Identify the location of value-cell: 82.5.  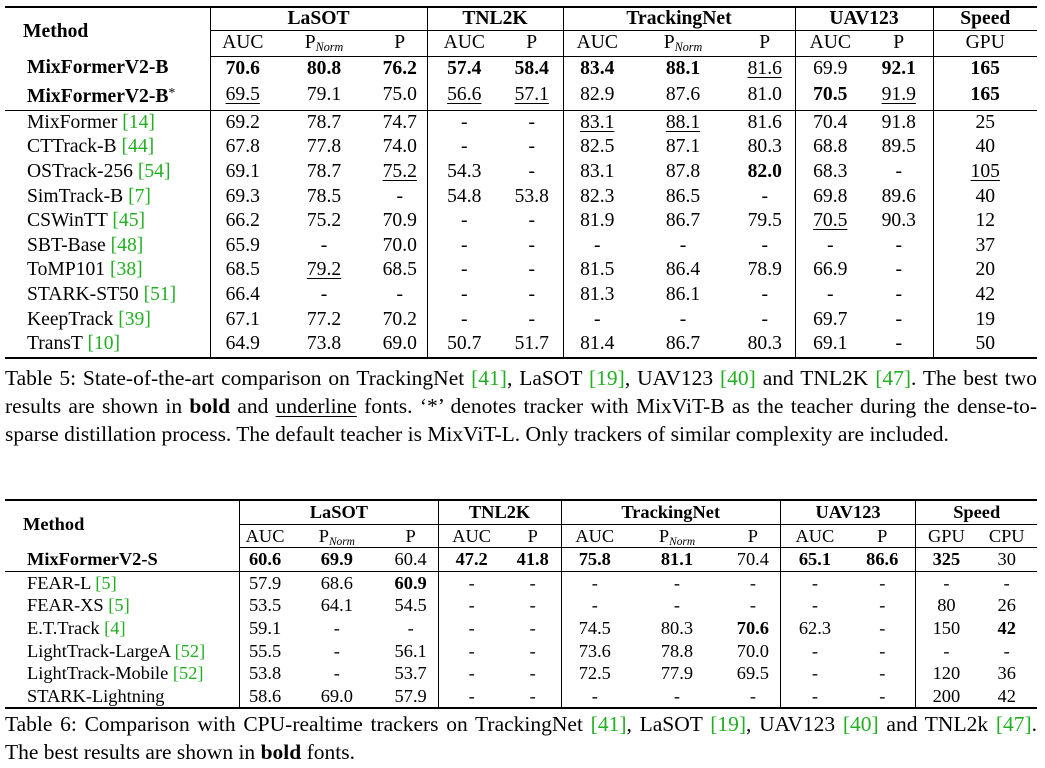
(596, 147).